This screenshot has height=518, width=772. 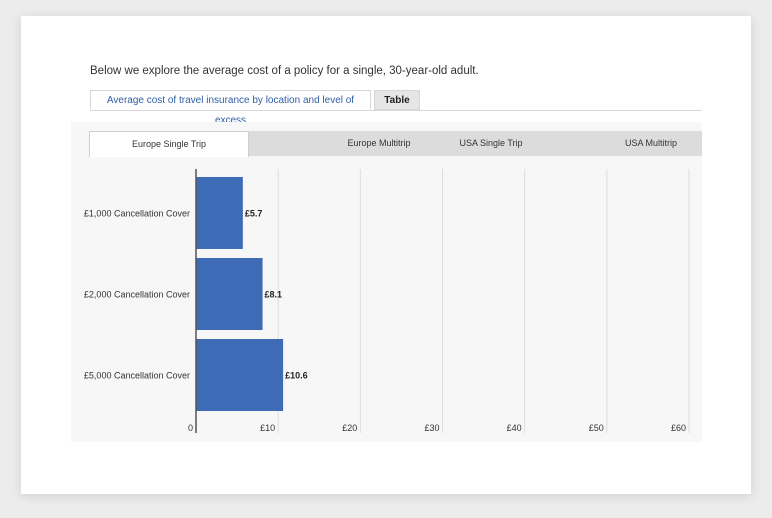 I want to click on x-tick-label: £30, so click(x=431, y=428).